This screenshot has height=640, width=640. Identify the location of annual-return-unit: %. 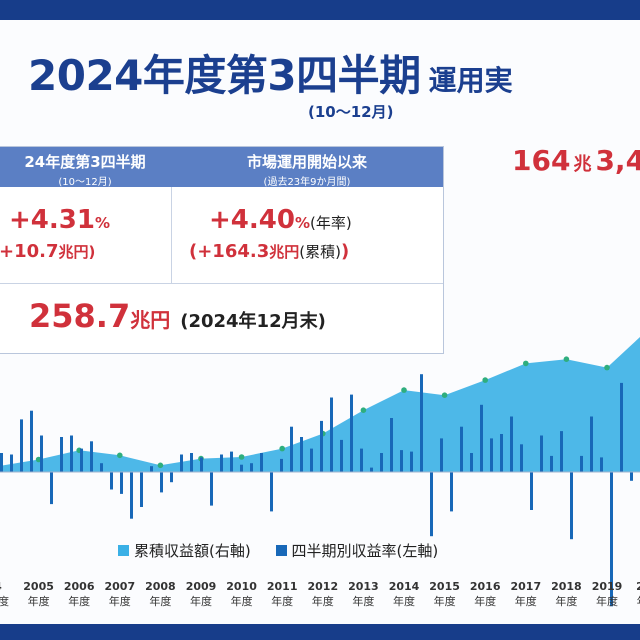
(302, 223).